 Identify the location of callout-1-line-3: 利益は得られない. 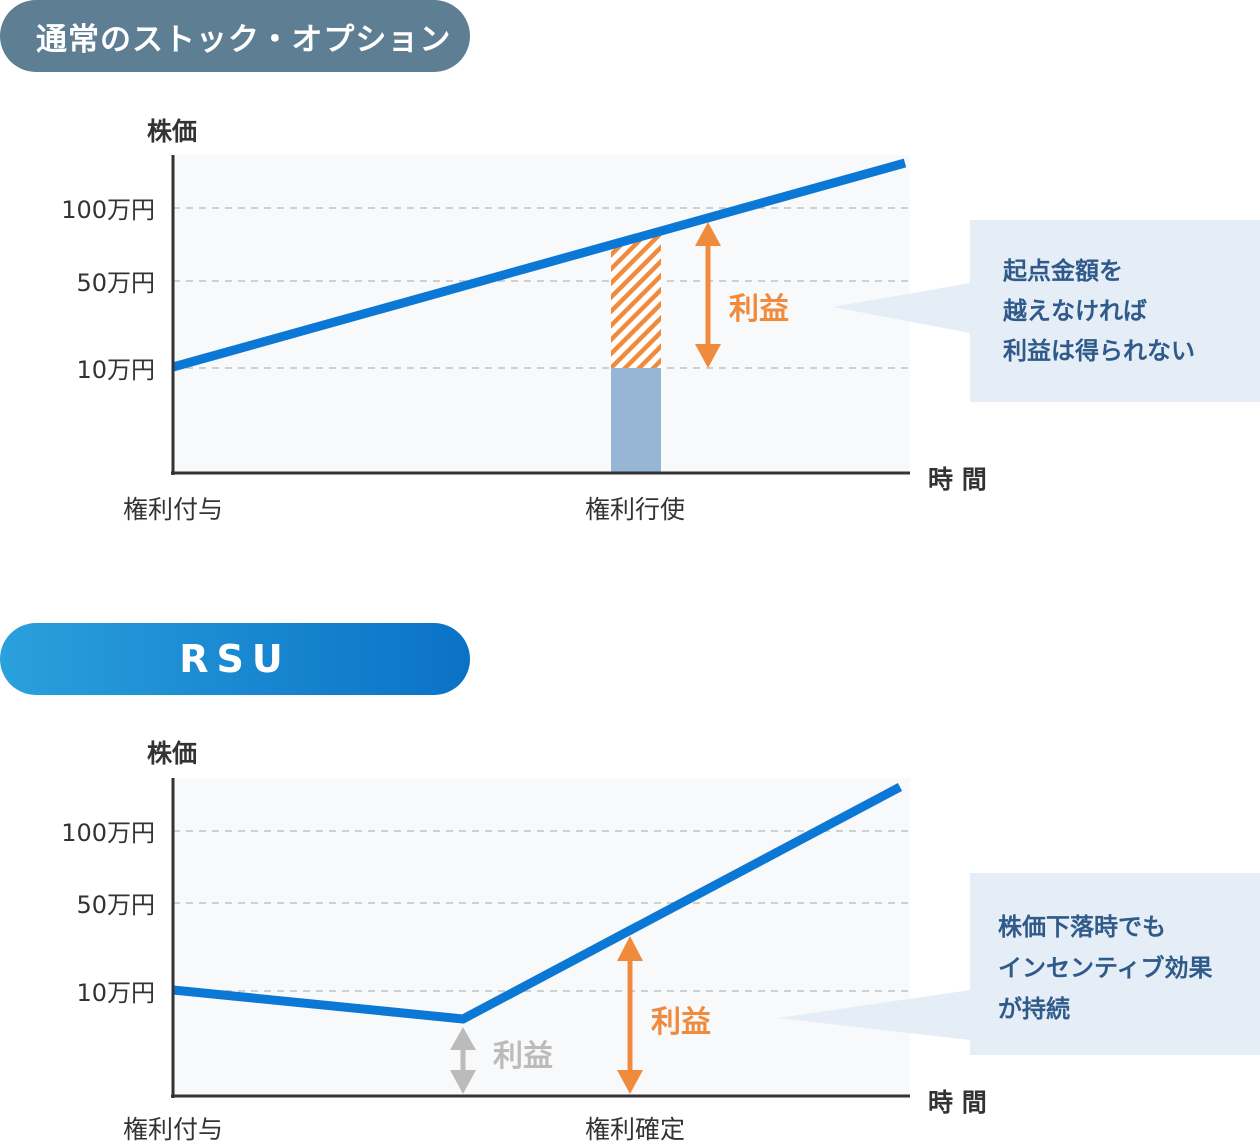
(1099, 351).